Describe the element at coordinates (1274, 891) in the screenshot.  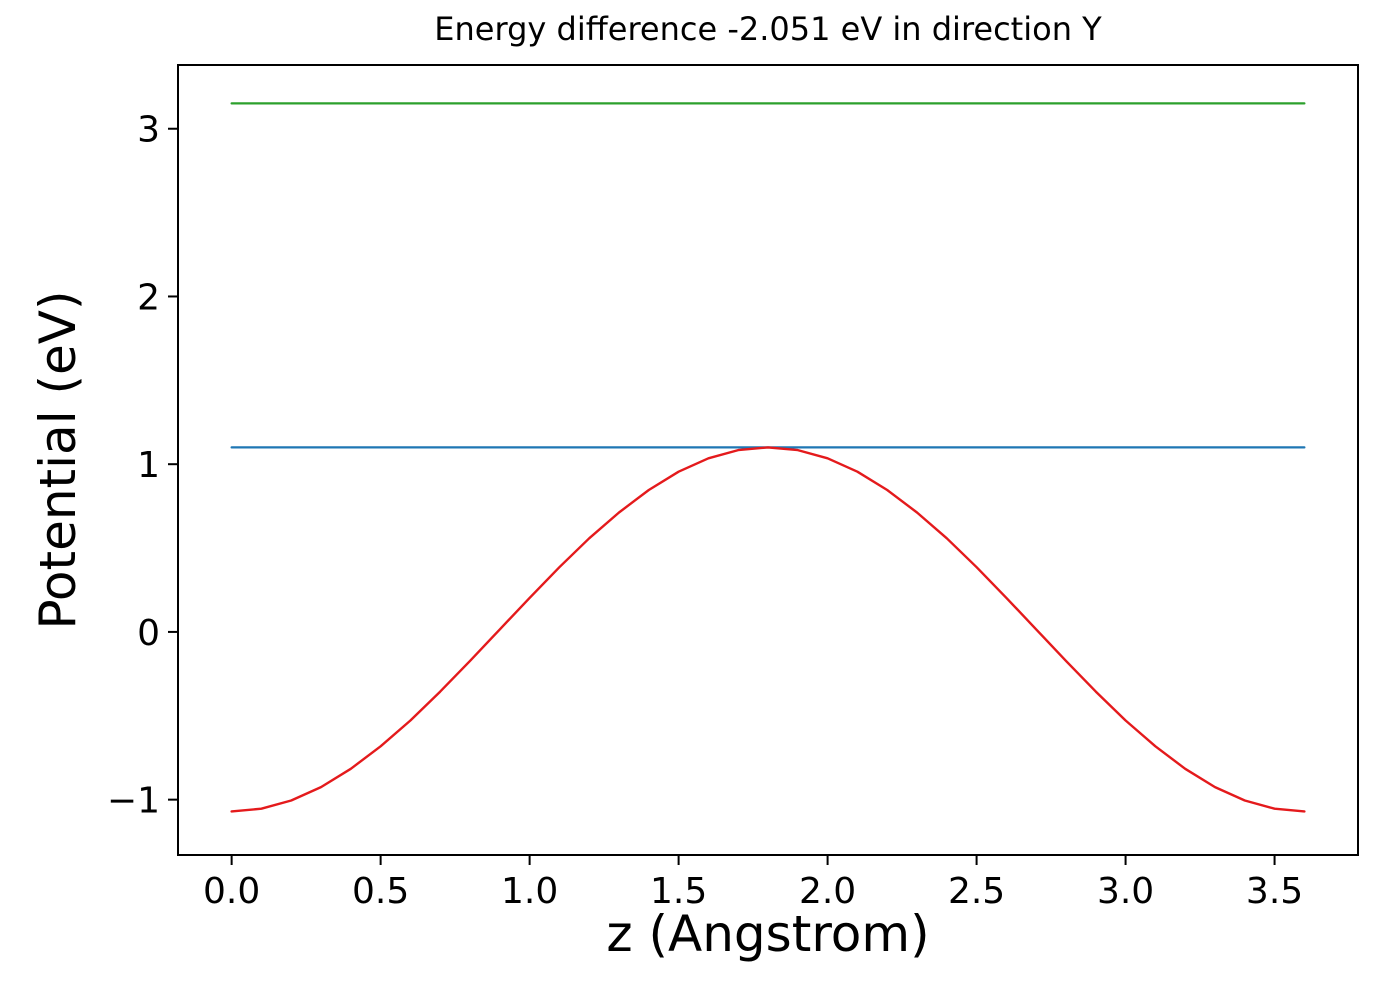
I see `x-tick-label: 3.5` at that location.